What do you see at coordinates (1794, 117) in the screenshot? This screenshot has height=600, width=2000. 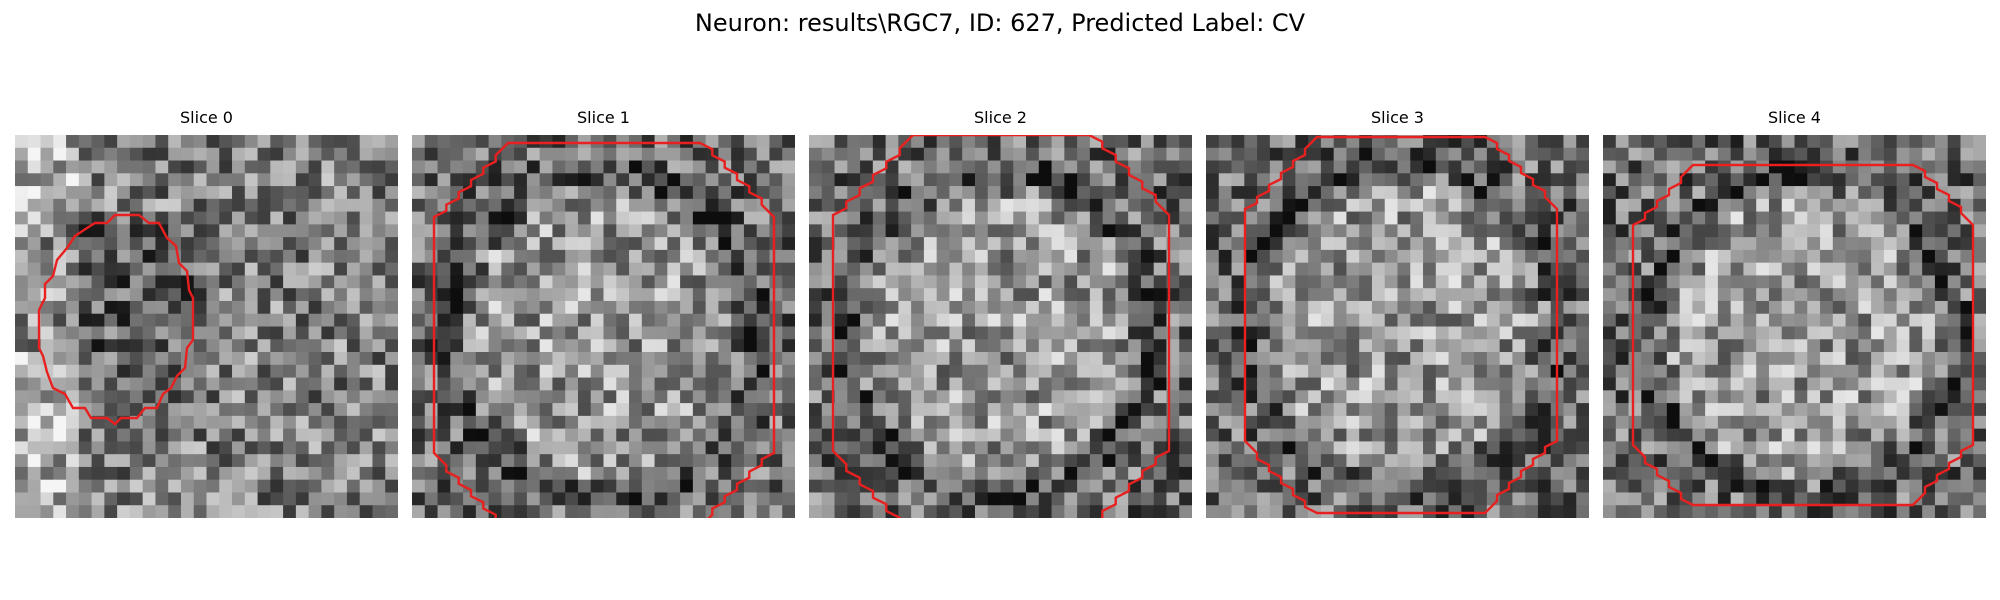 I see `slice-title: Slice 4` at bounding box center [1794, 117].